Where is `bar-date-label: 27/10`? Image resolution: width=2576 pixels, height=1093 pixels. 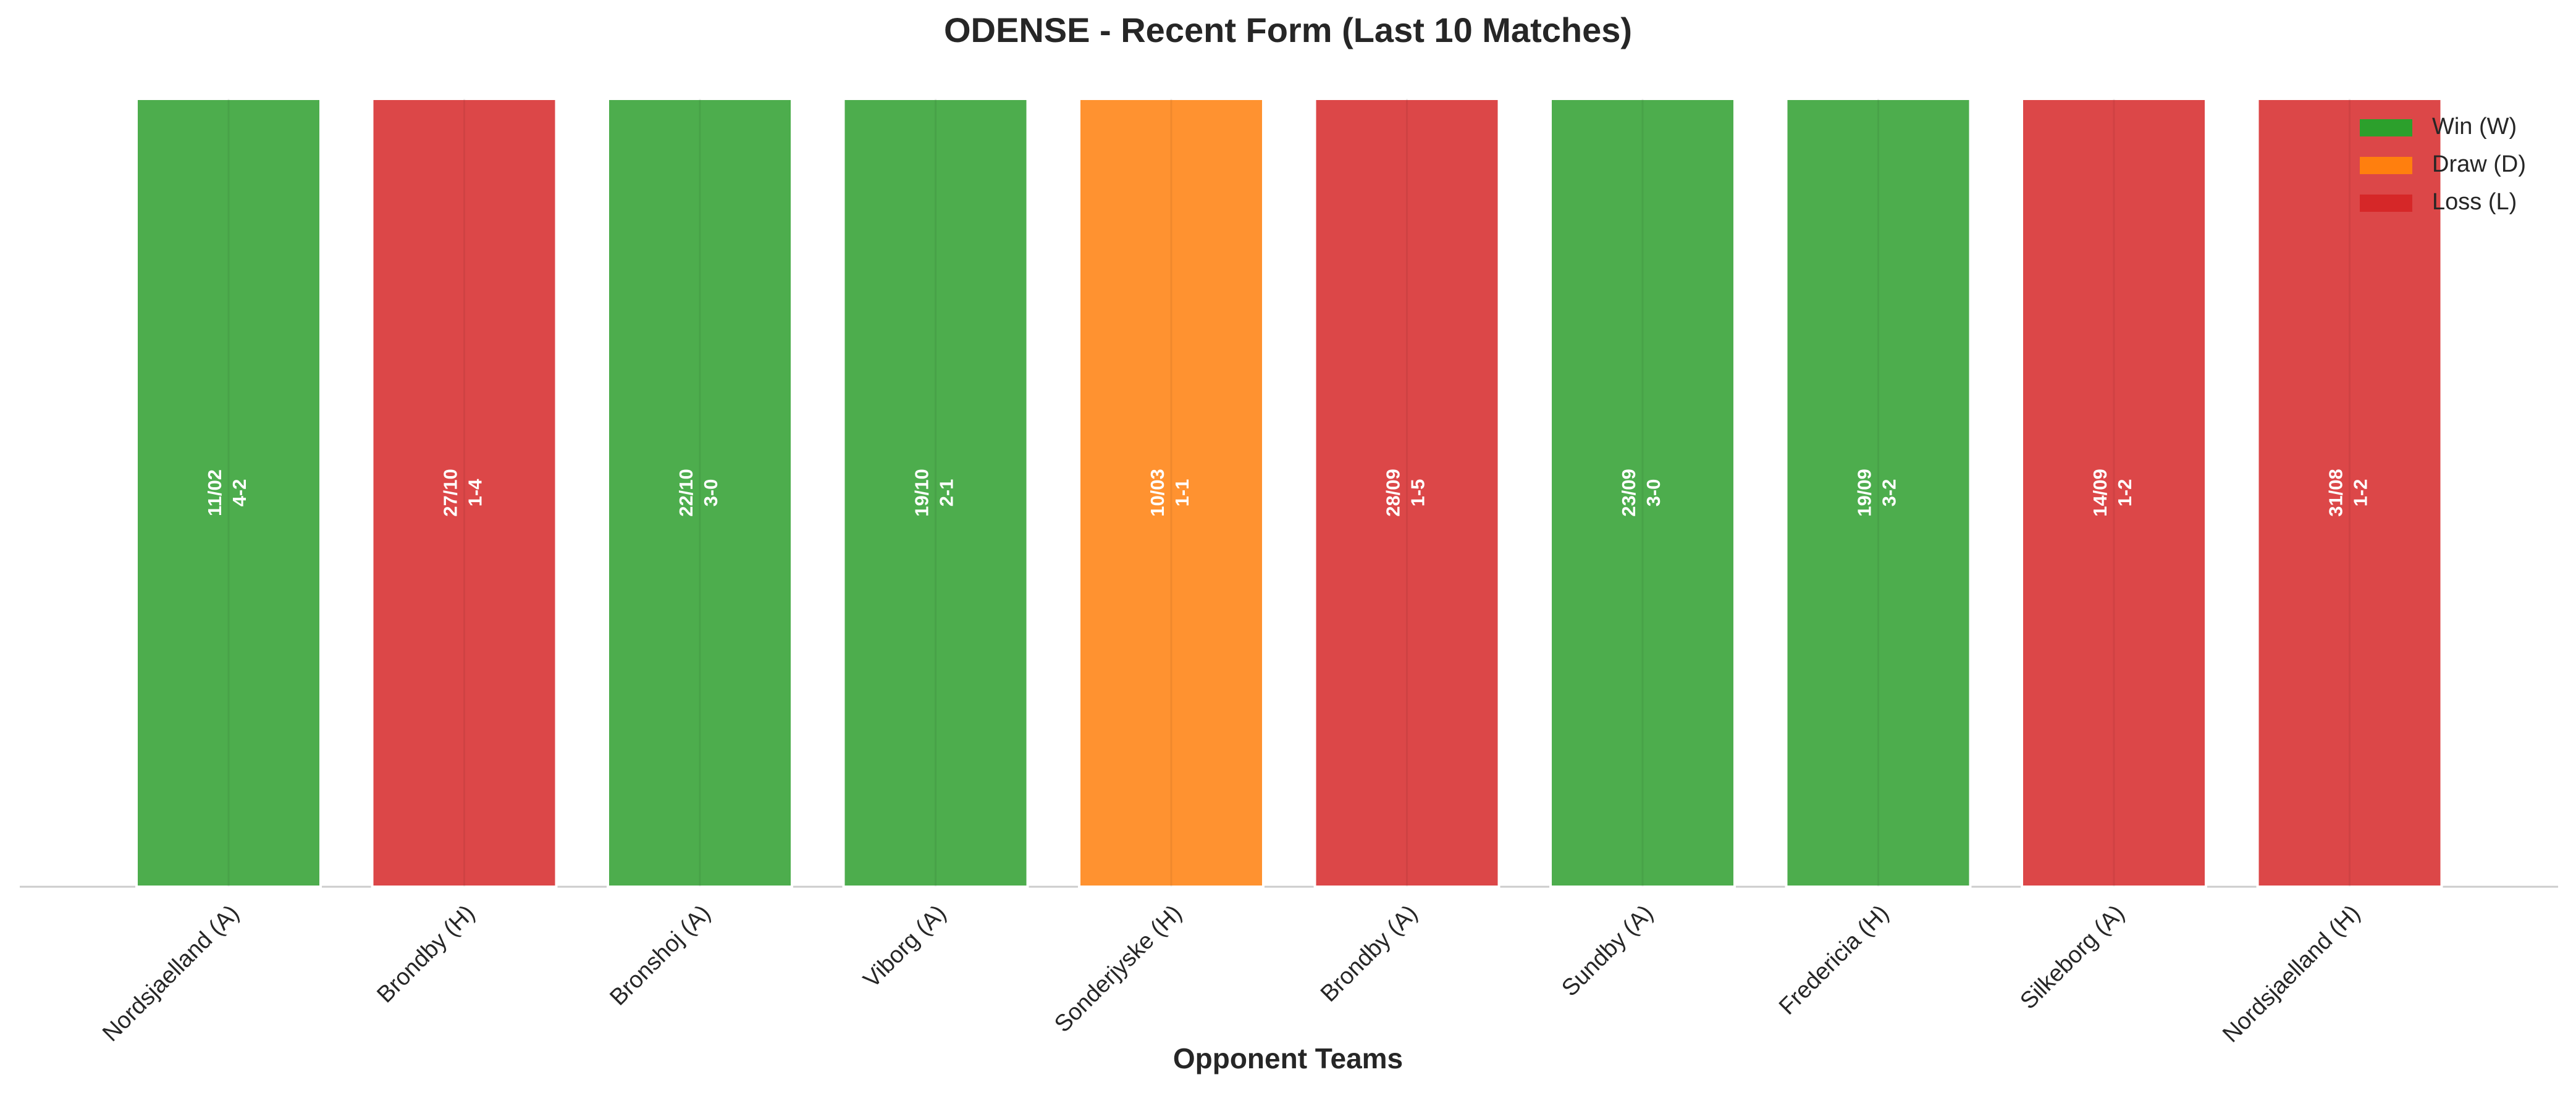 bar-date-label: 27/10 is located at coordinates (450, 493).